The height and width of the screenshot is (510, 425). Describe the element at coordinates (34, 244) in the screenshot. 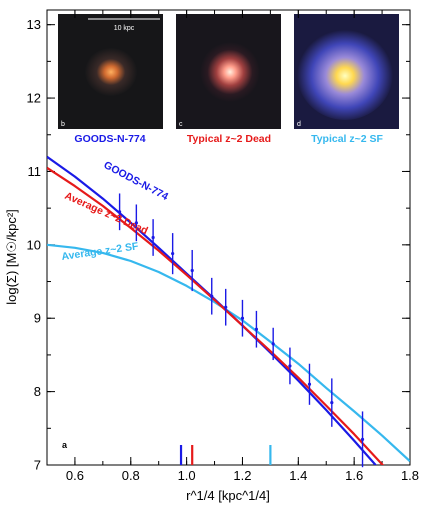

I see `y-tick-label: 10` at that location.